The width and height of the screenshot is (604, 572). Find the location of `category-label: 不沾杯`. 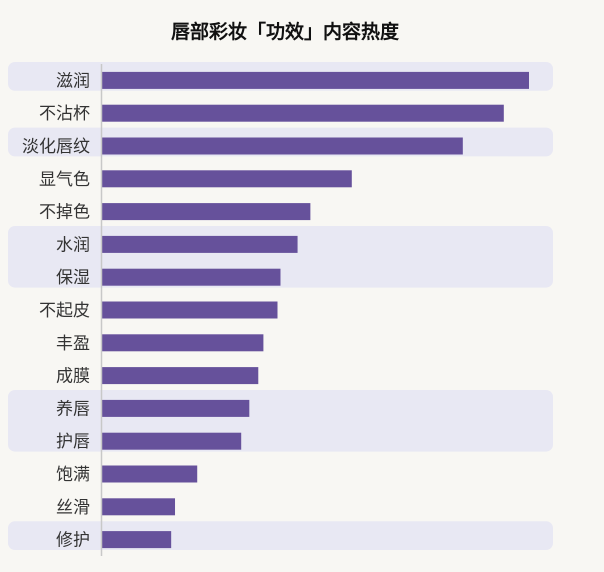

category-label: 不沾杯 is located at coordinates (64, 114).